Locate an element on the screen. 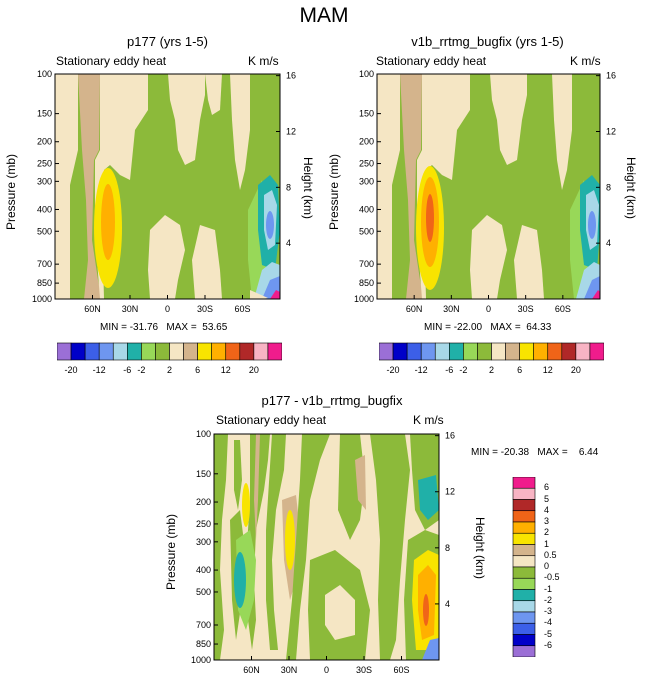 The image size is (648, 685). colorbar-label: 5 is located at coordinates (547, 498).